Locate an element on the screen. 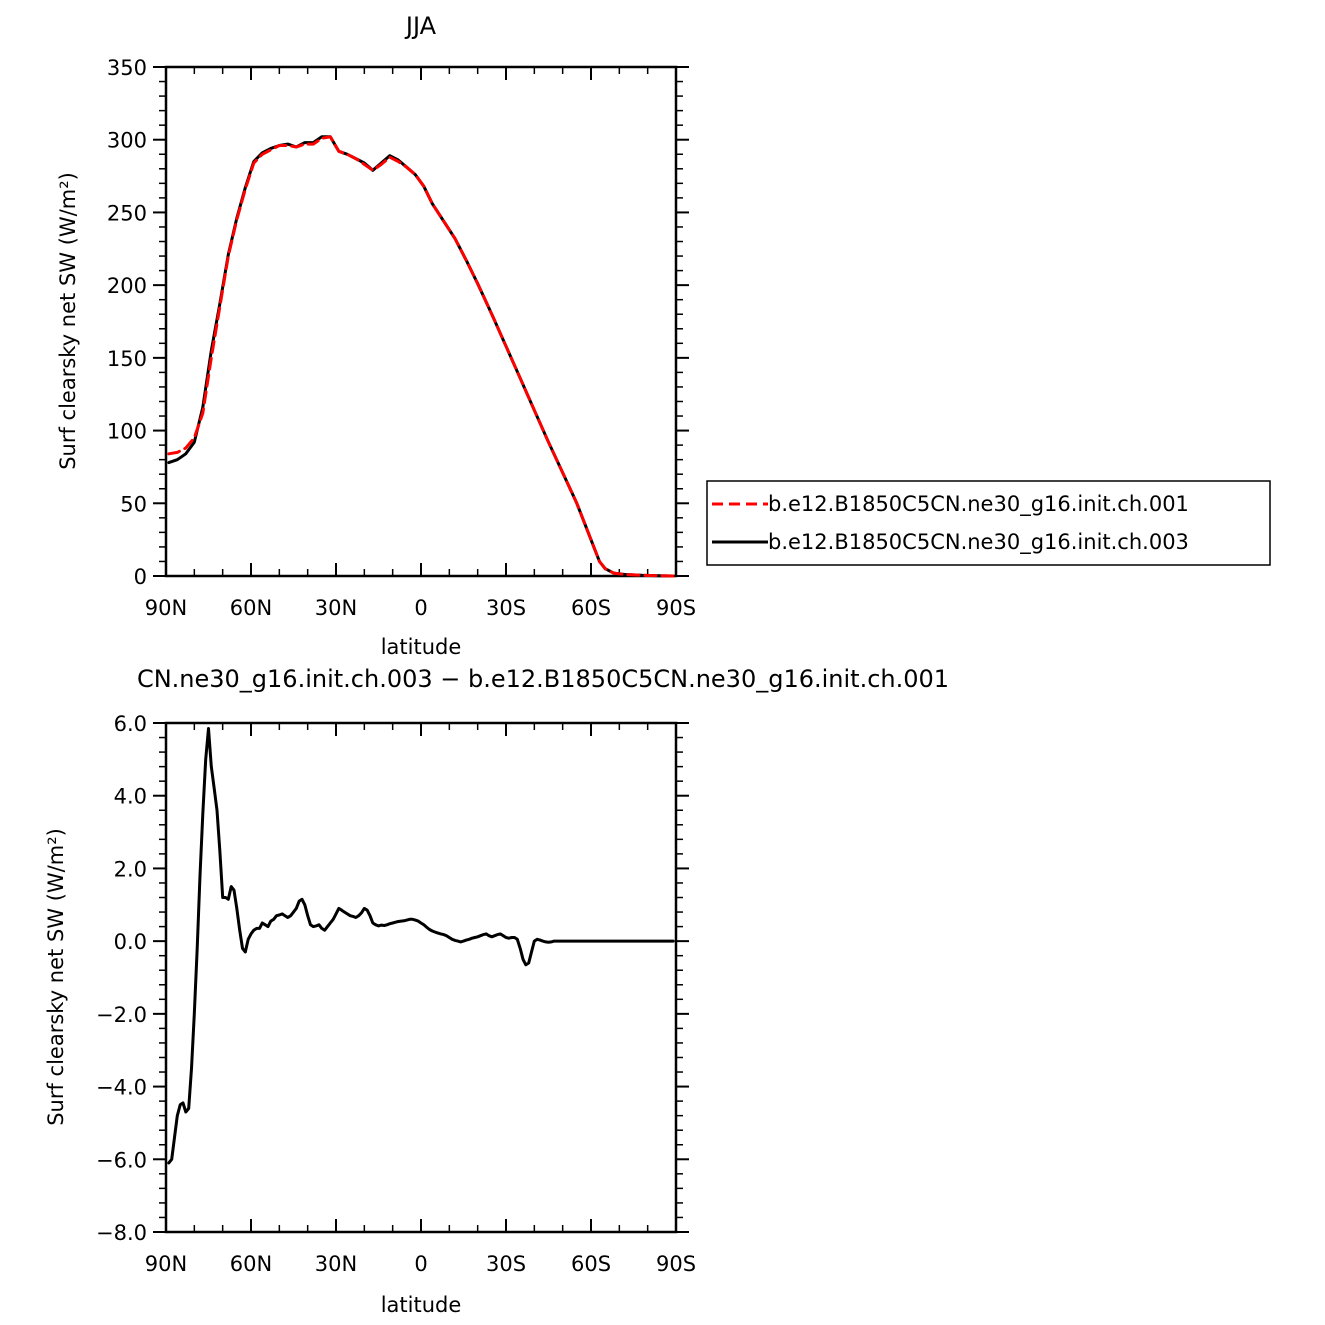 The width and height of the screenshot is (1325, 1325). y-tick-label: 200 is located at coordinates (127, 286).